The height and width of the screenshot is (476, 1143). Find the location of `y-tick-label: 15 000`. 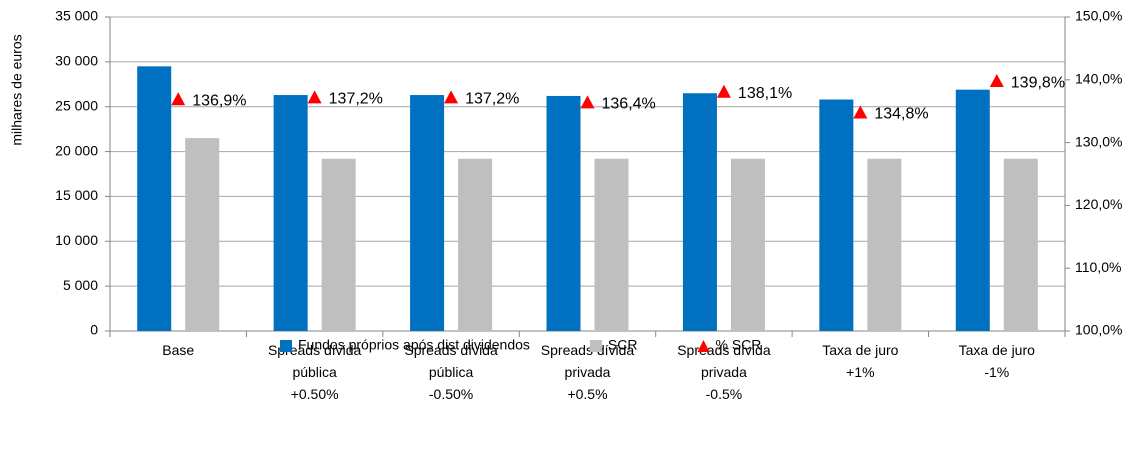

y-tick-label: 15 000 is located at coordinates (76, 195).